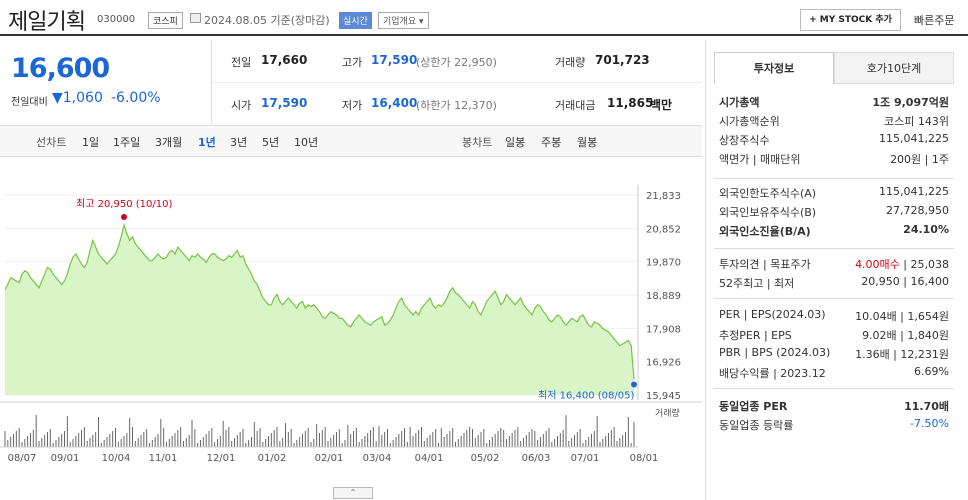 The width and height of the screenshot is (968, 500). I want to click on info-row: 투자의견 | 목표주가 4.00매수 | 25,038, so click(834, 264).